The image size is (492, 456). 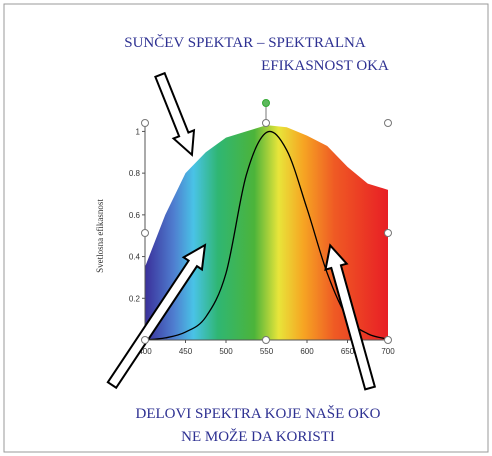 I want to click on rotate-handle, so click(x=266, y=103).